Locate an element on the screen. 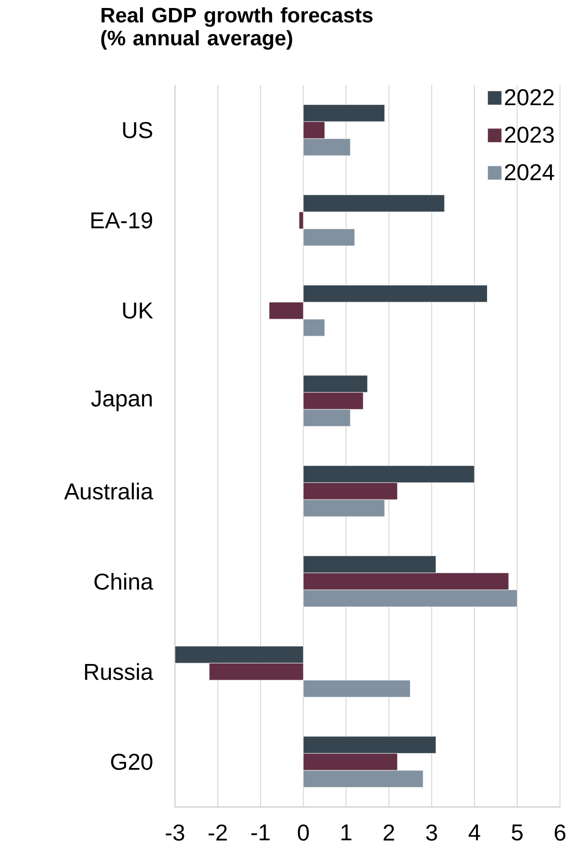 Image resolution: width=582 pixels, height=861 pixels. y-tick-label: G20 is located at coordinates (131, 762).